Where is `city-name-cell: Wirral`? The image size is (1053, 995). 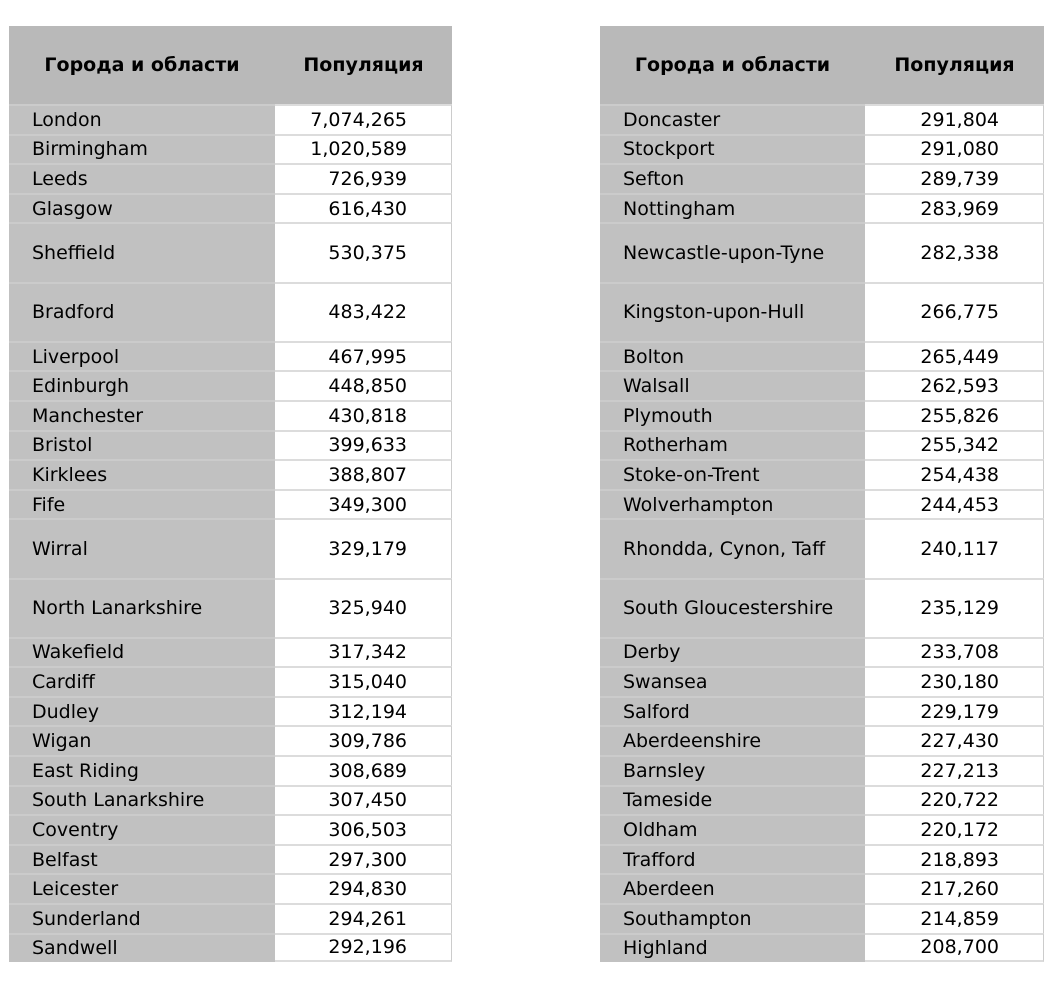 city-name-cell: Wirral is located at coordinates (142, 548).